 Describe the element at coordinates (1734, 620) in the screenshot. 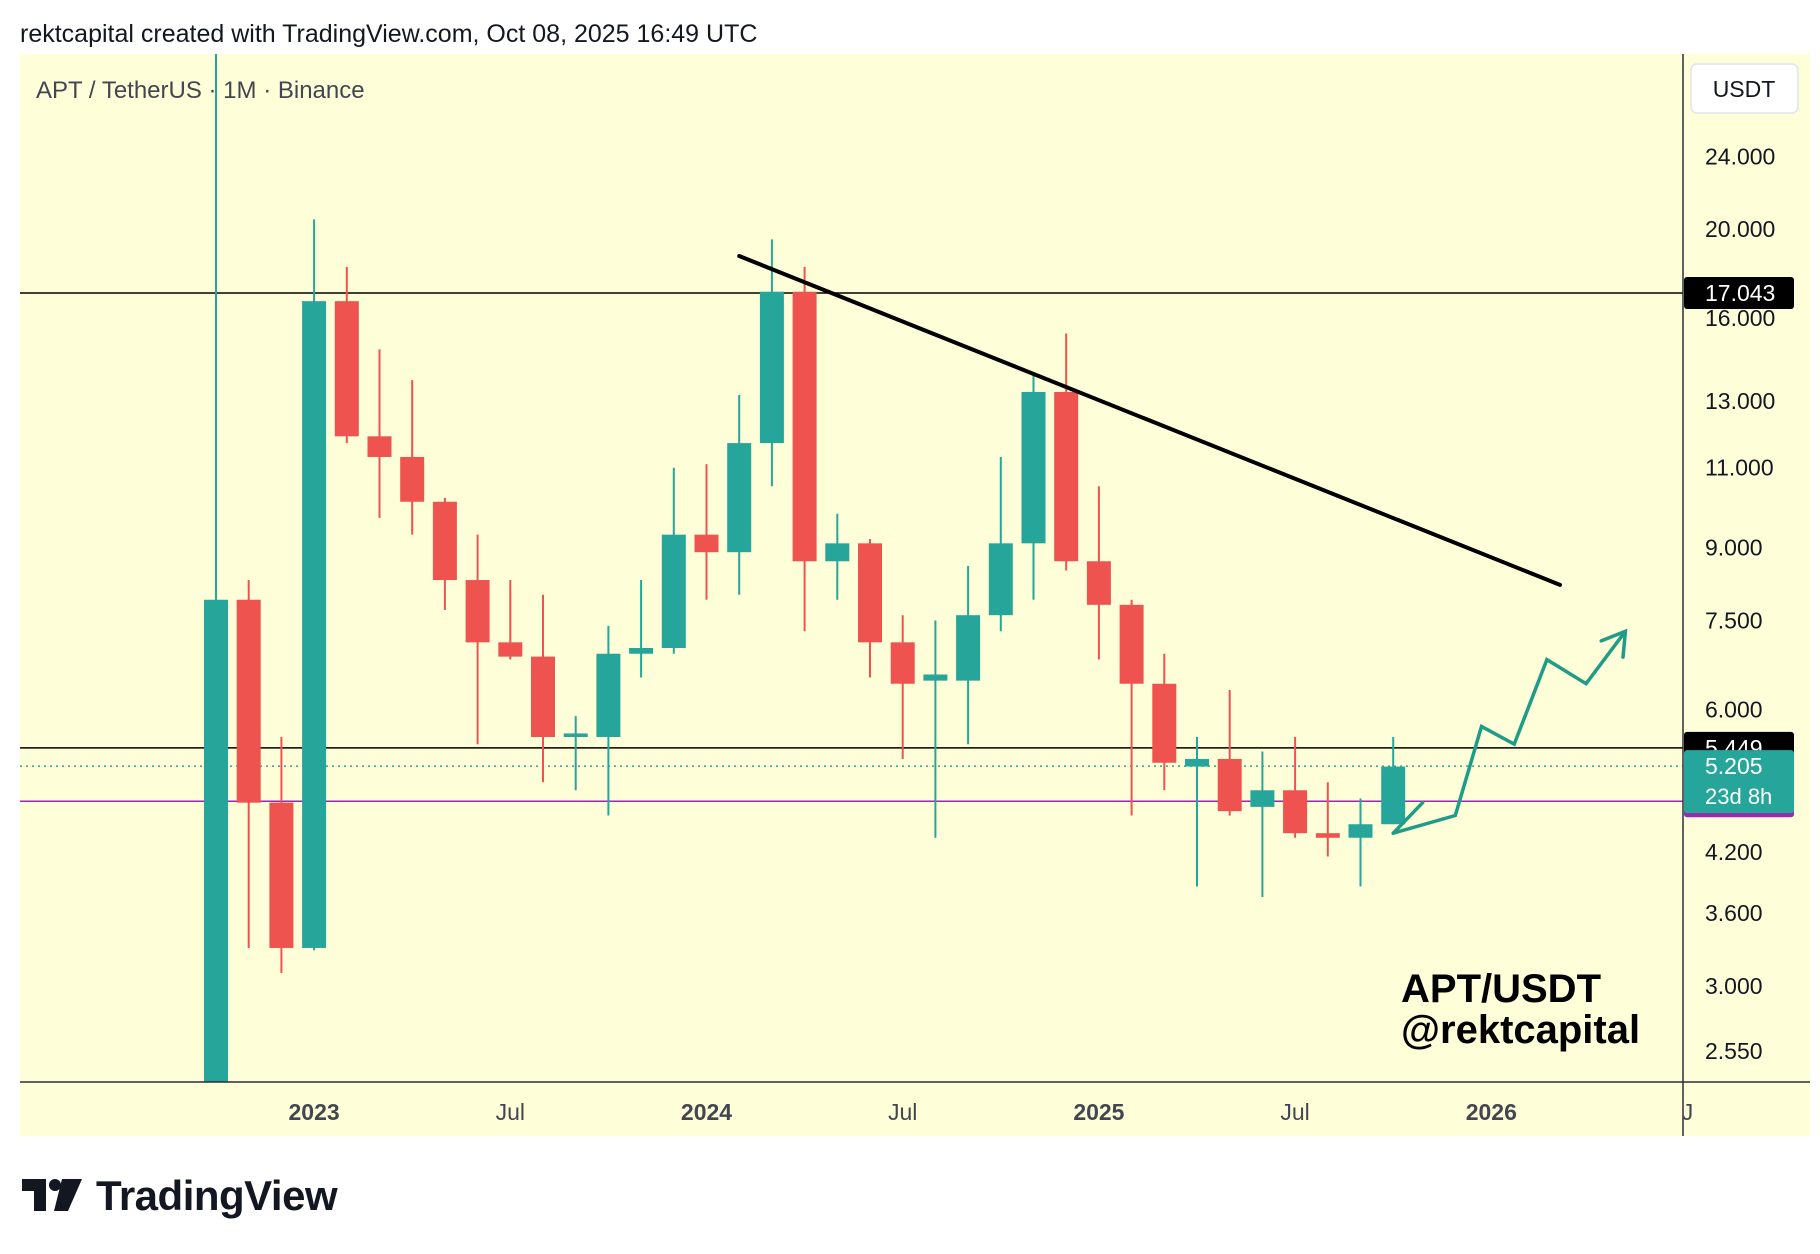

I see `price-tick-label: 7.500` at that location.